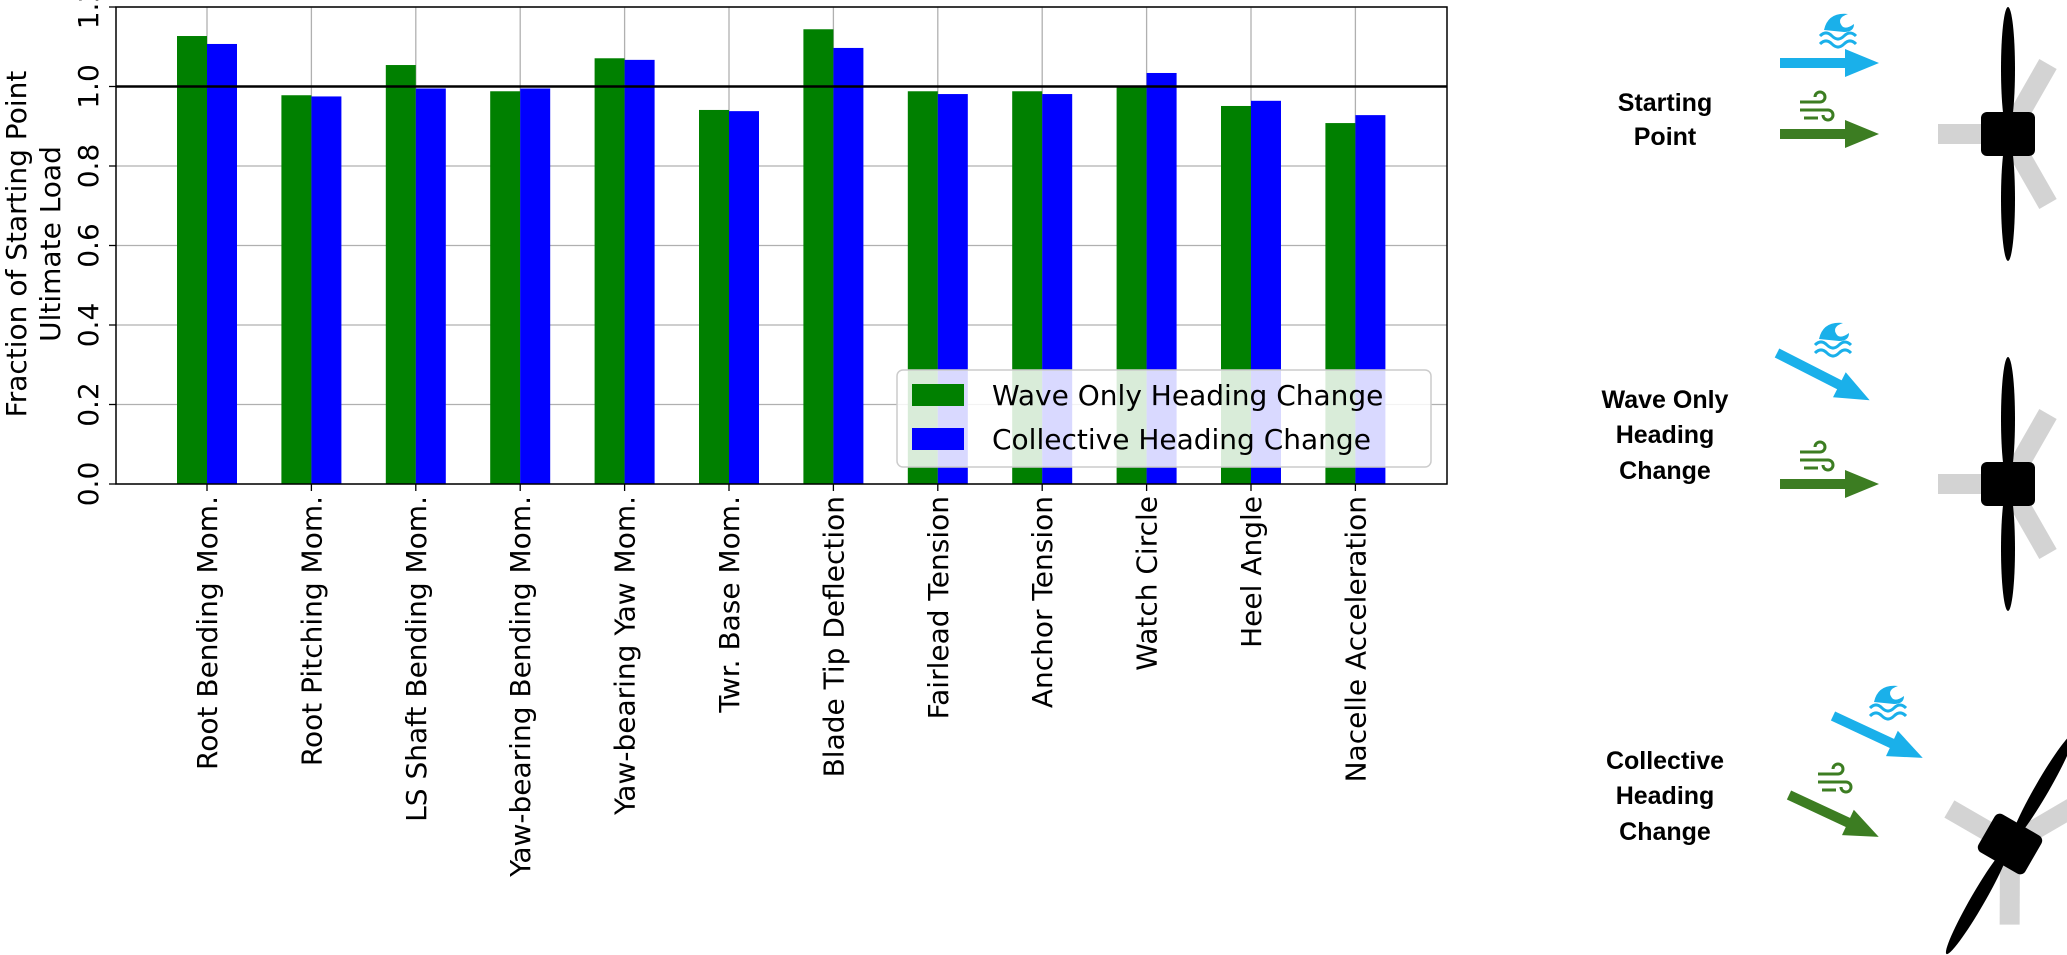  Describe the element at coordinates (88, 404) in the screenshot. I see `y-tick-label: 0.2` at that location.